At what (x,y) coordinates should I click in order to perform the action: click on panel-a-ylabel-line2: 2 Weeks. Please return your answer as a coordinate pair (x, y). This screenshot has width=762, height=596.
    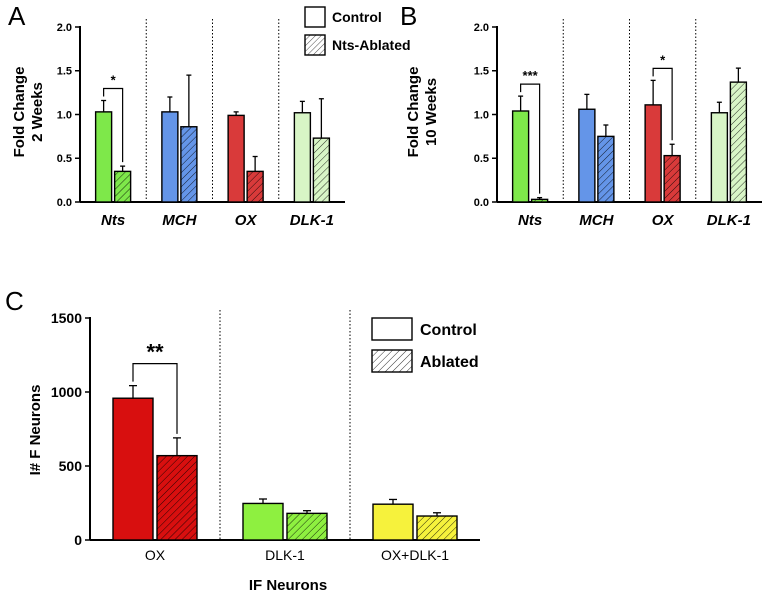
    Looking at the image, I should click on (37, 112).